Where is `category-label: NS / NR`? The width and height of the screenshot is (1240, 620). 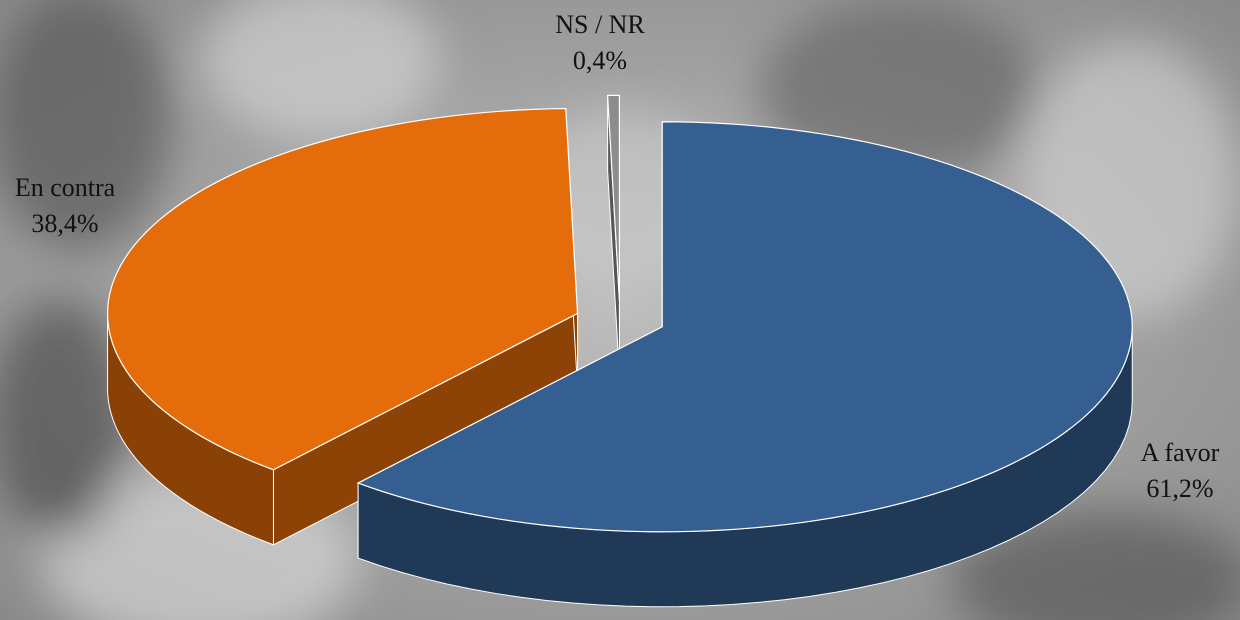
category-label: NS / NR is located at coordinates (600, 24).